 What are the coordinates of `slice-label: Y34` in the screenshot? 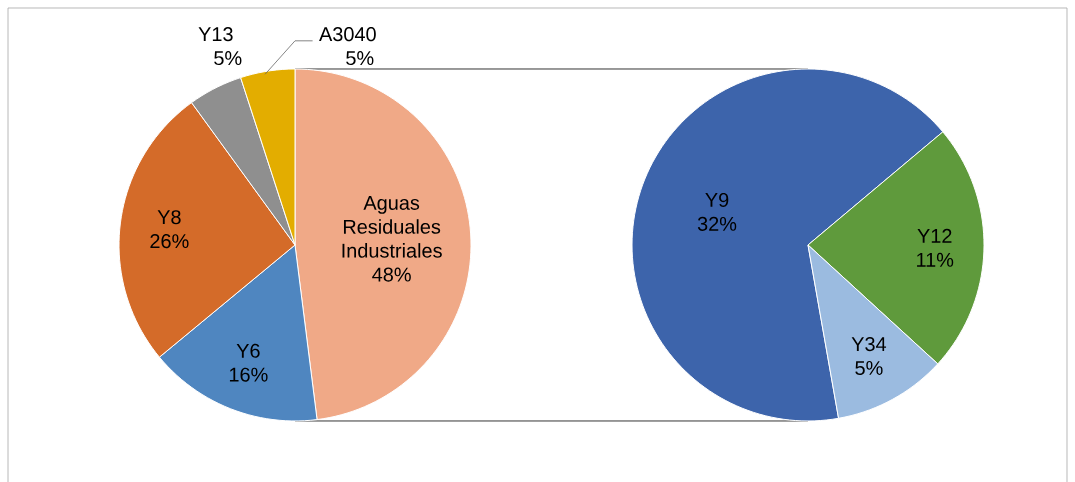 It's located at (869, 344).